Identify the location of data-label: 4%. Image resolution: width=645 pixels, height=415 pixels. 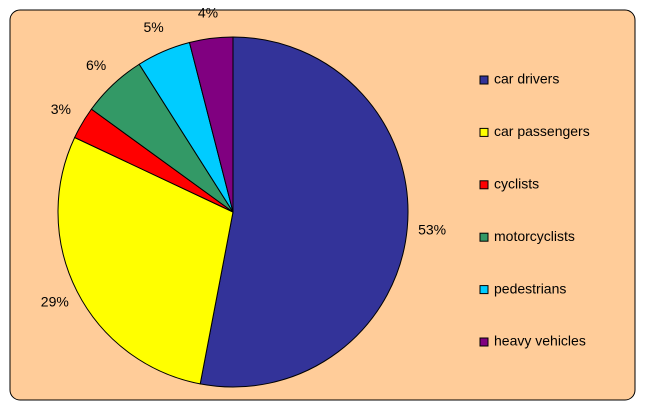
(208, 12).